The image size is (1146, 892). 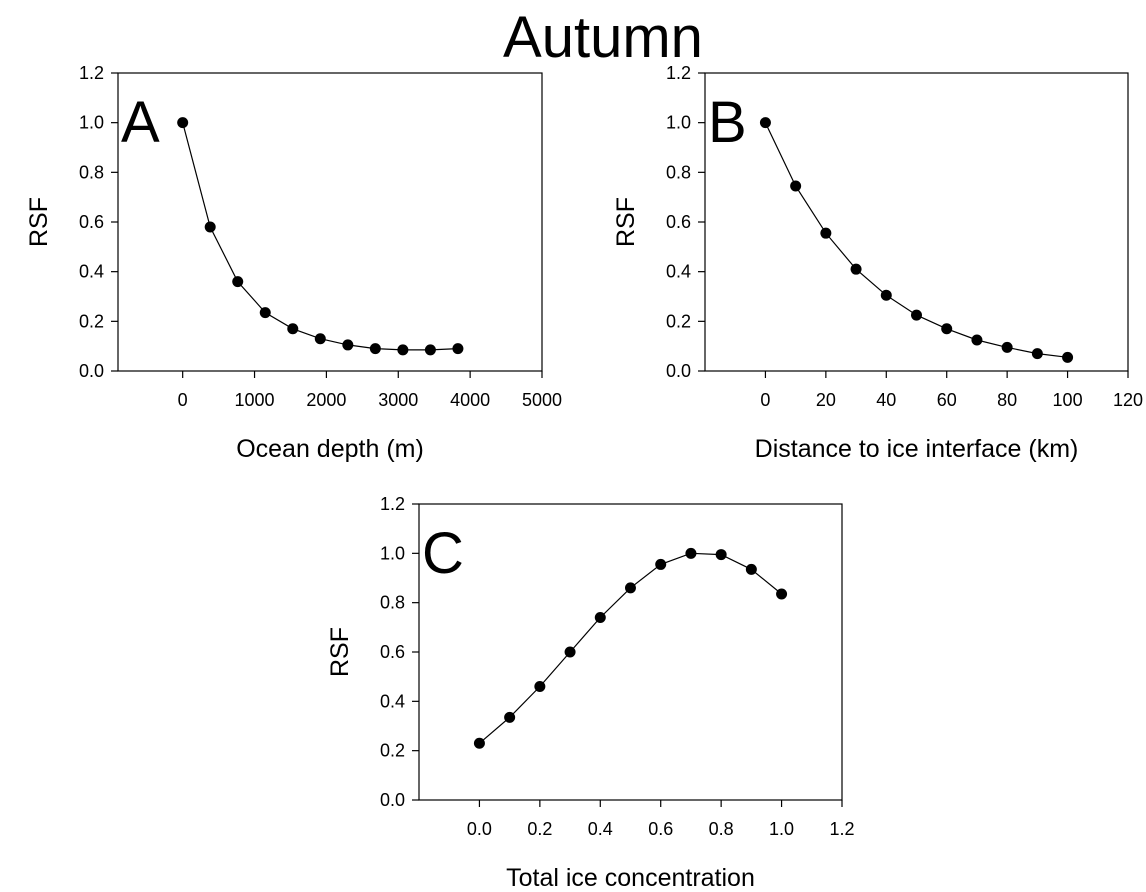 What do you see at coordinates (470, 400) in the screenshot?
I see `x-tick-label: 4000` at bounding box center [470, 400].